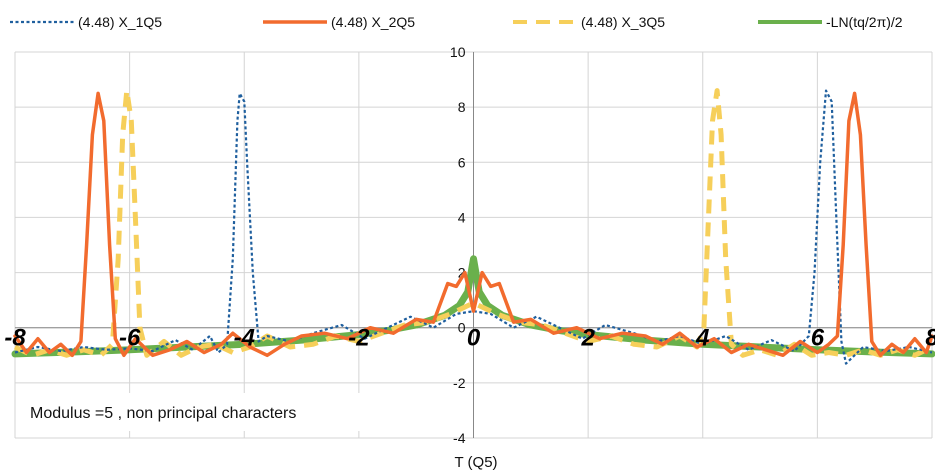 The width and height of the screenshot is (935, 473). I want to click on y-tick-label: 0, so click(462, 328).